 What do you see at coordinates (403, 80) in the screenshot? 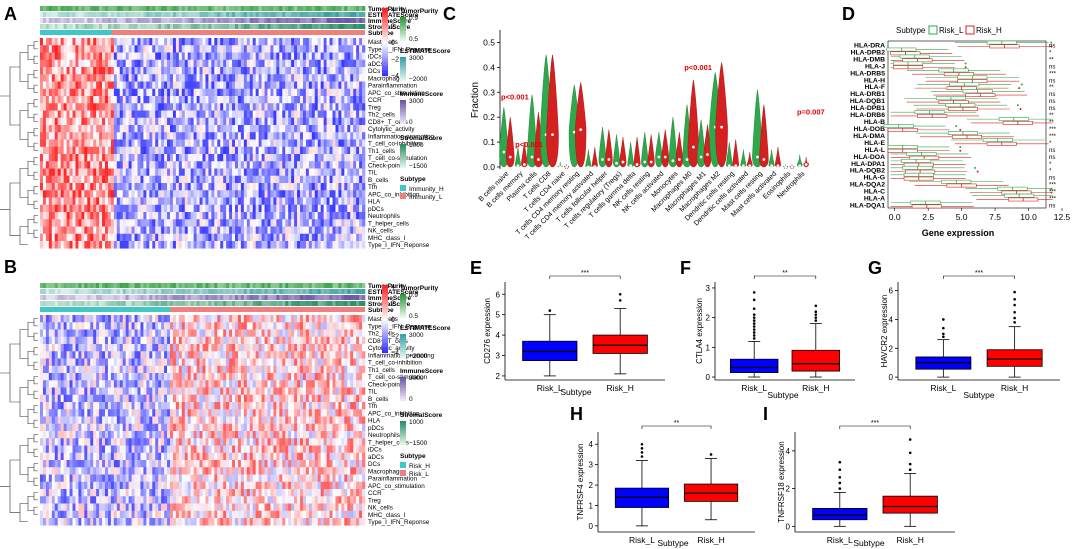
I see `legend-step` at bounding box center [403, 80].